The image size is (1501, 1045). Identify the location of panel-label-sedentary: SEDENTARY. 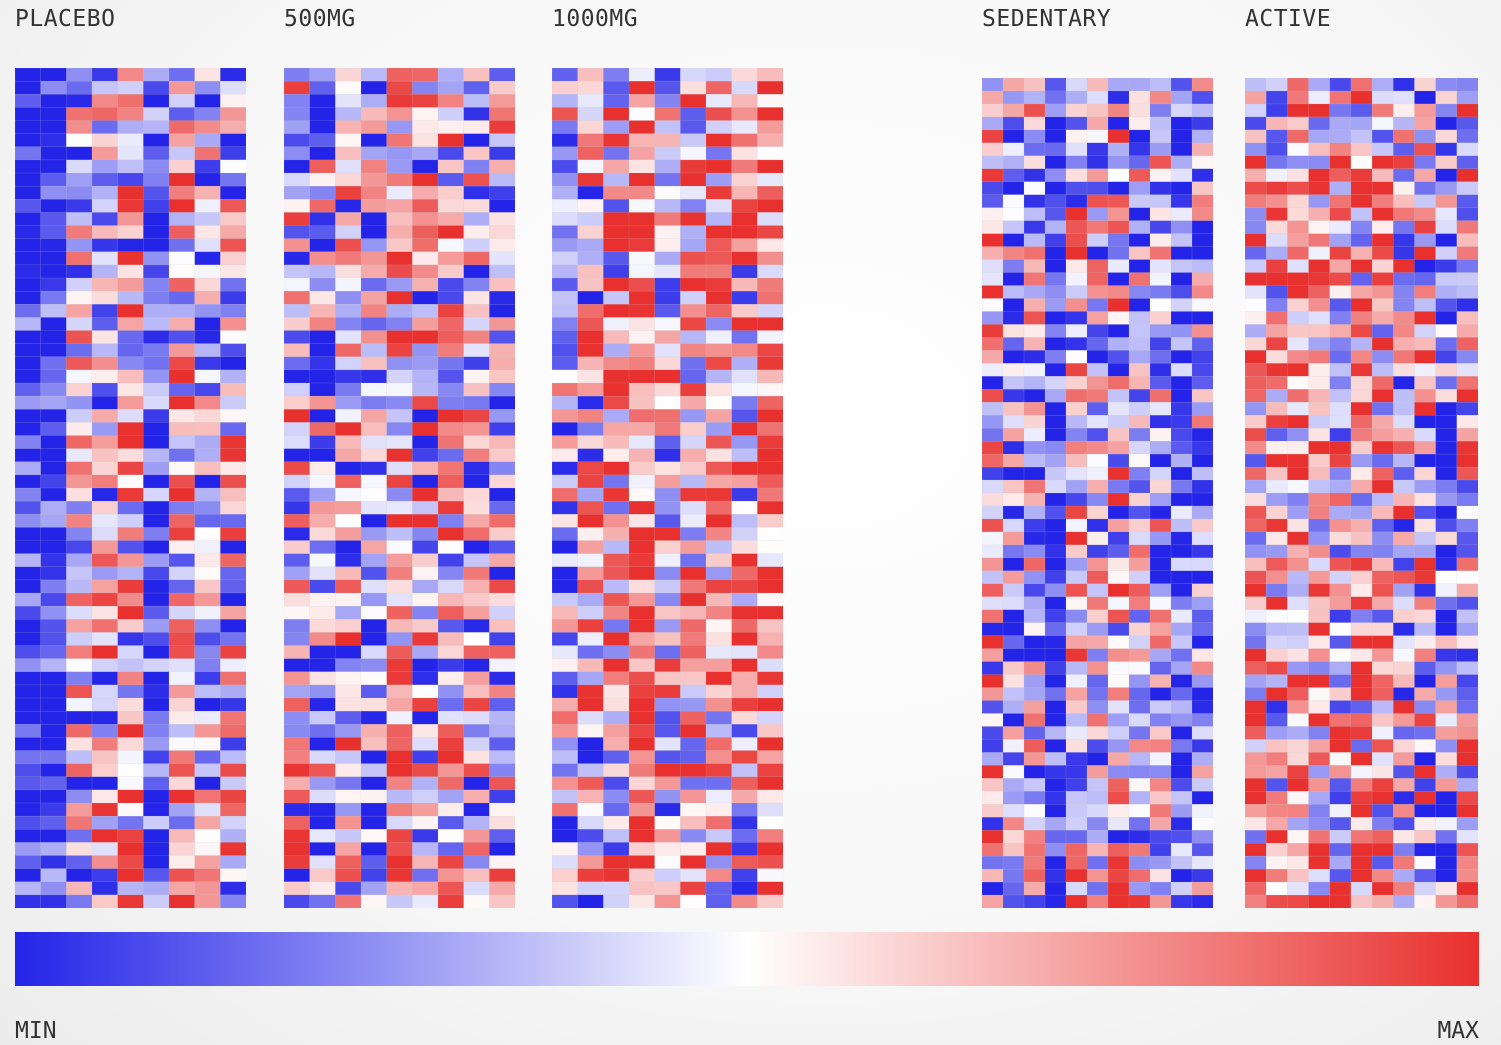
(1047, 19).